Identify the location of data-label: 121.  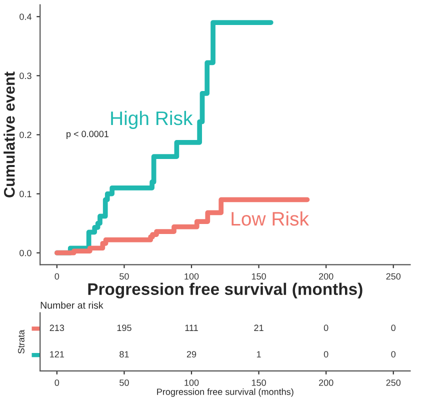
(57, 354).